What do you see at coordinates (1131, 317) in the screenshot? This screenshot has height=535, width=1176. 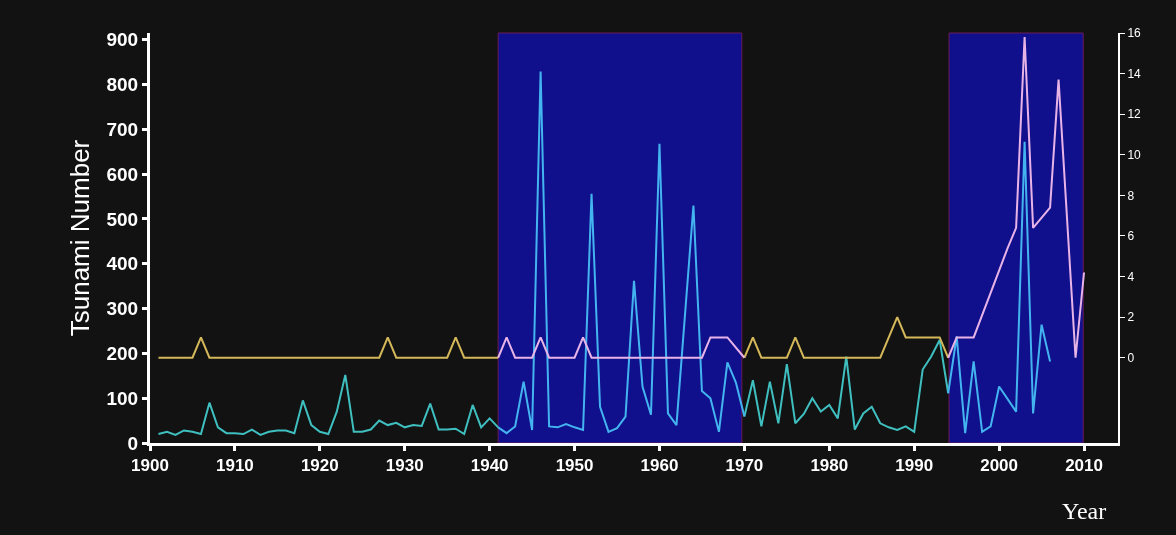 I see `y2-tick-label: 2` at bounding box center [1131, 317].